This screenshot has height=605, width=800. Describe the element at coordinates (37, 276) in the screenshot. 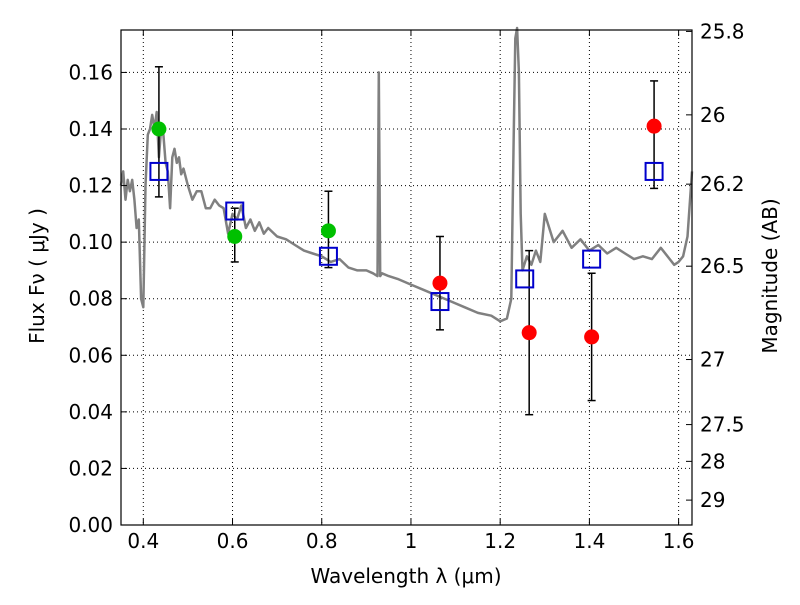

I see `y-axis-label: Flux Fν ( μJy )` at that location.